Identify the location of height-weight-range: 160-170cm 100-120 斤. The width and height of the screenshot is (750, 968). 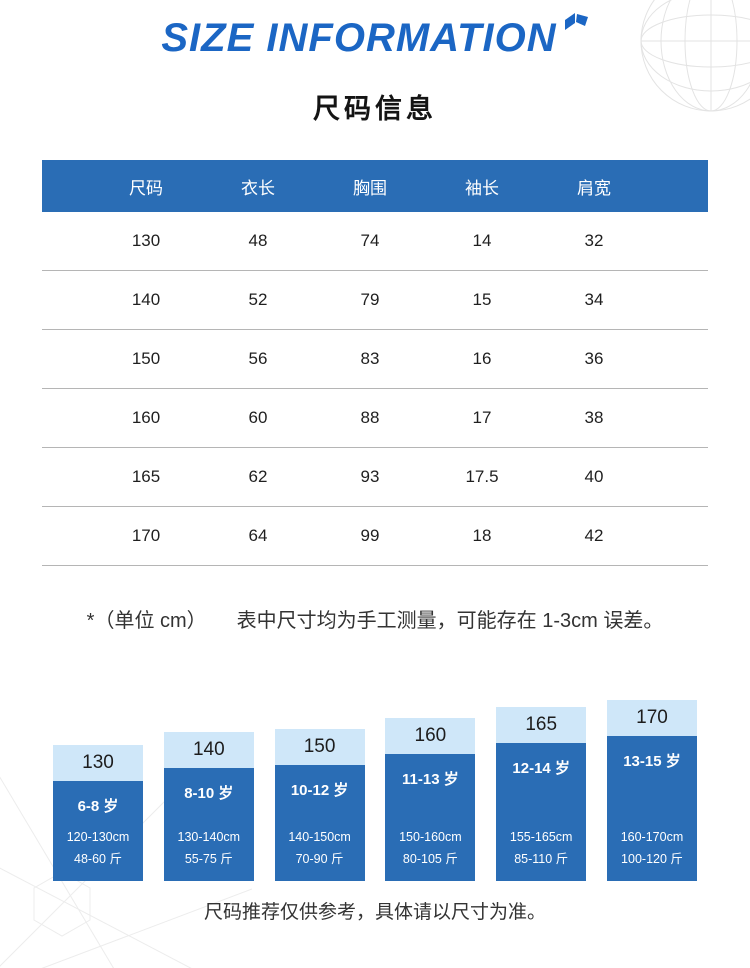
(652, 849).